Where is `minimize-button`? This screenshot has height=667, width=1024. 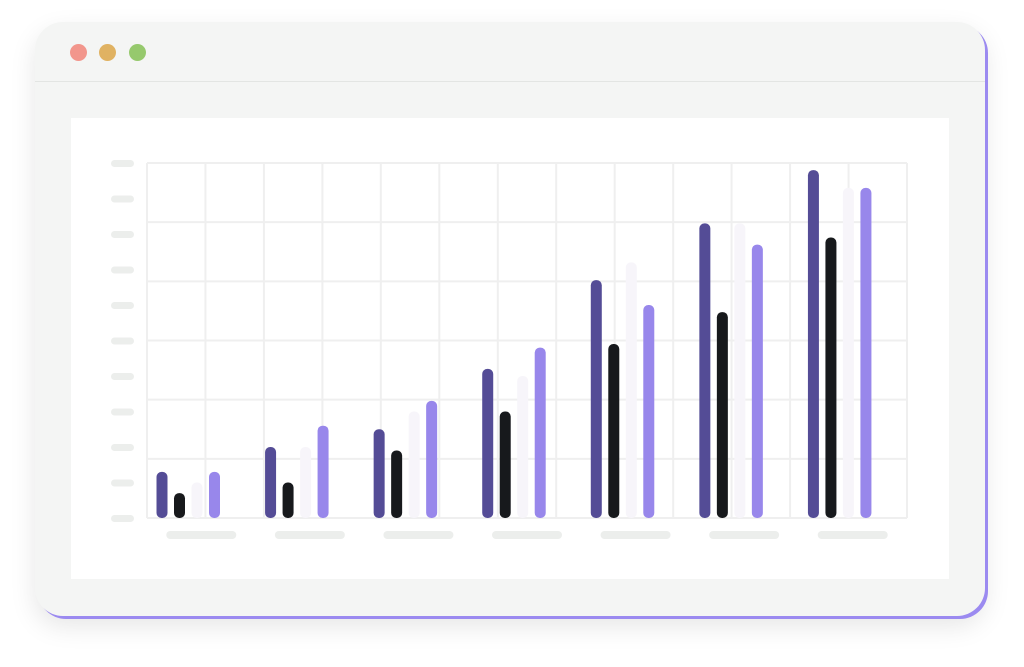
minimize-button is located at coordinates (107, 52).